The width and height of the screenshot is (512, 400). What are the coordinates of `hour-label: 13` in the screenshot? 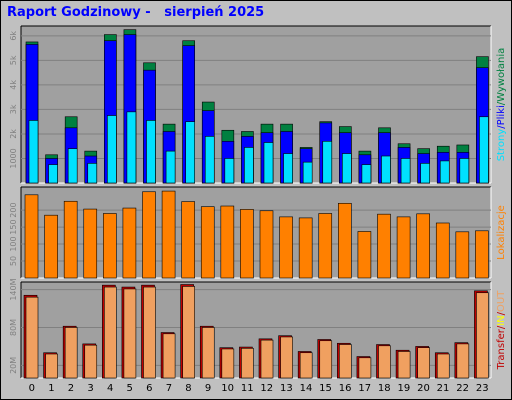 It's located at (286, 388).